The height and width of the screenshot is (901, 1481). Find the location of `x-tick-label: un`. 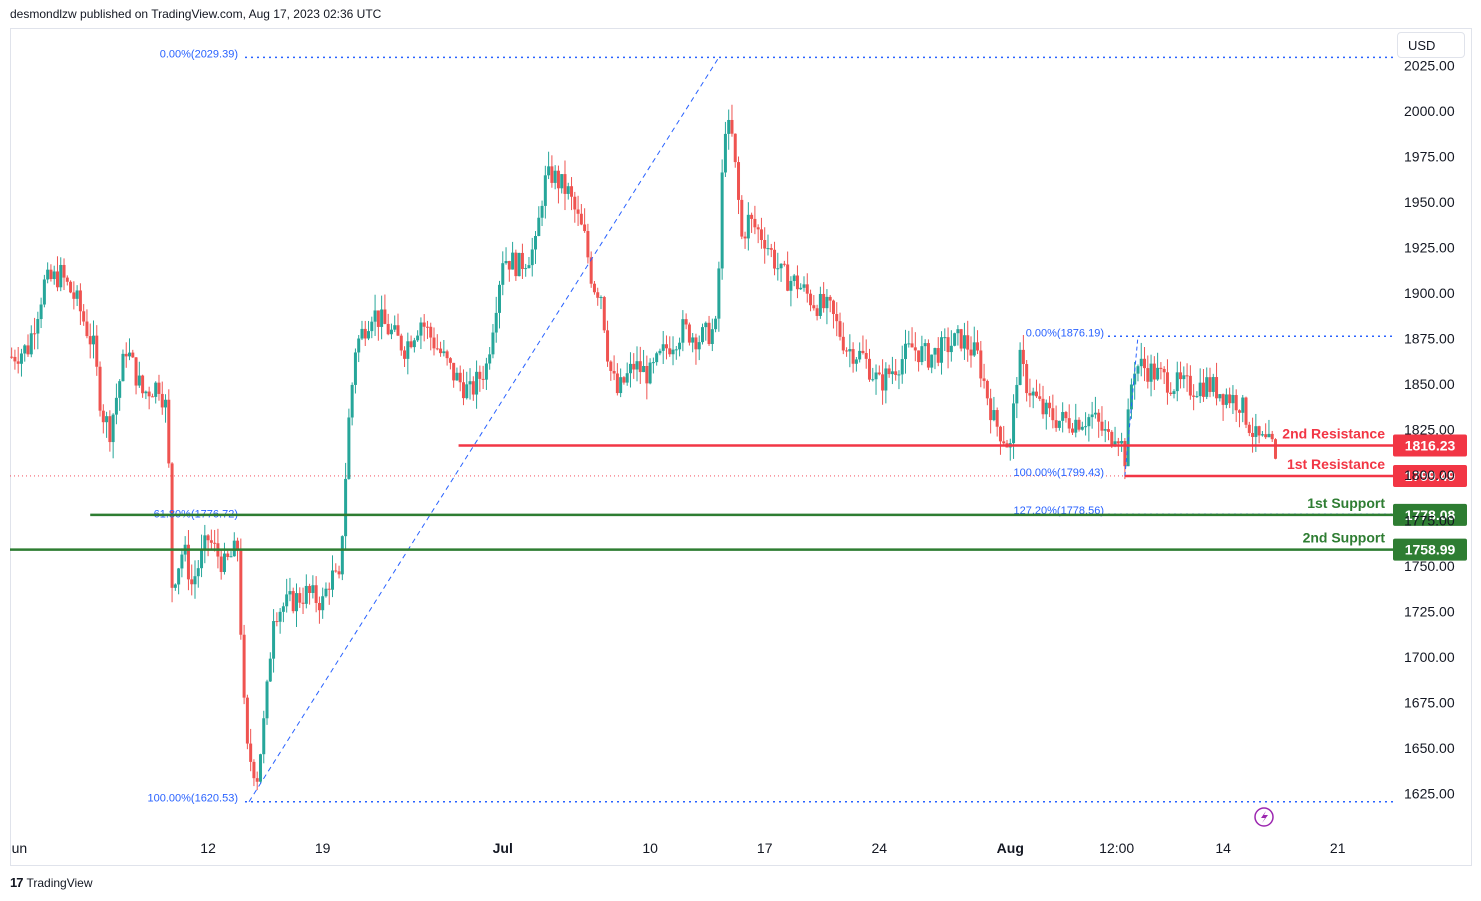

x-tick-label: un is located at coordinates (20, 848).